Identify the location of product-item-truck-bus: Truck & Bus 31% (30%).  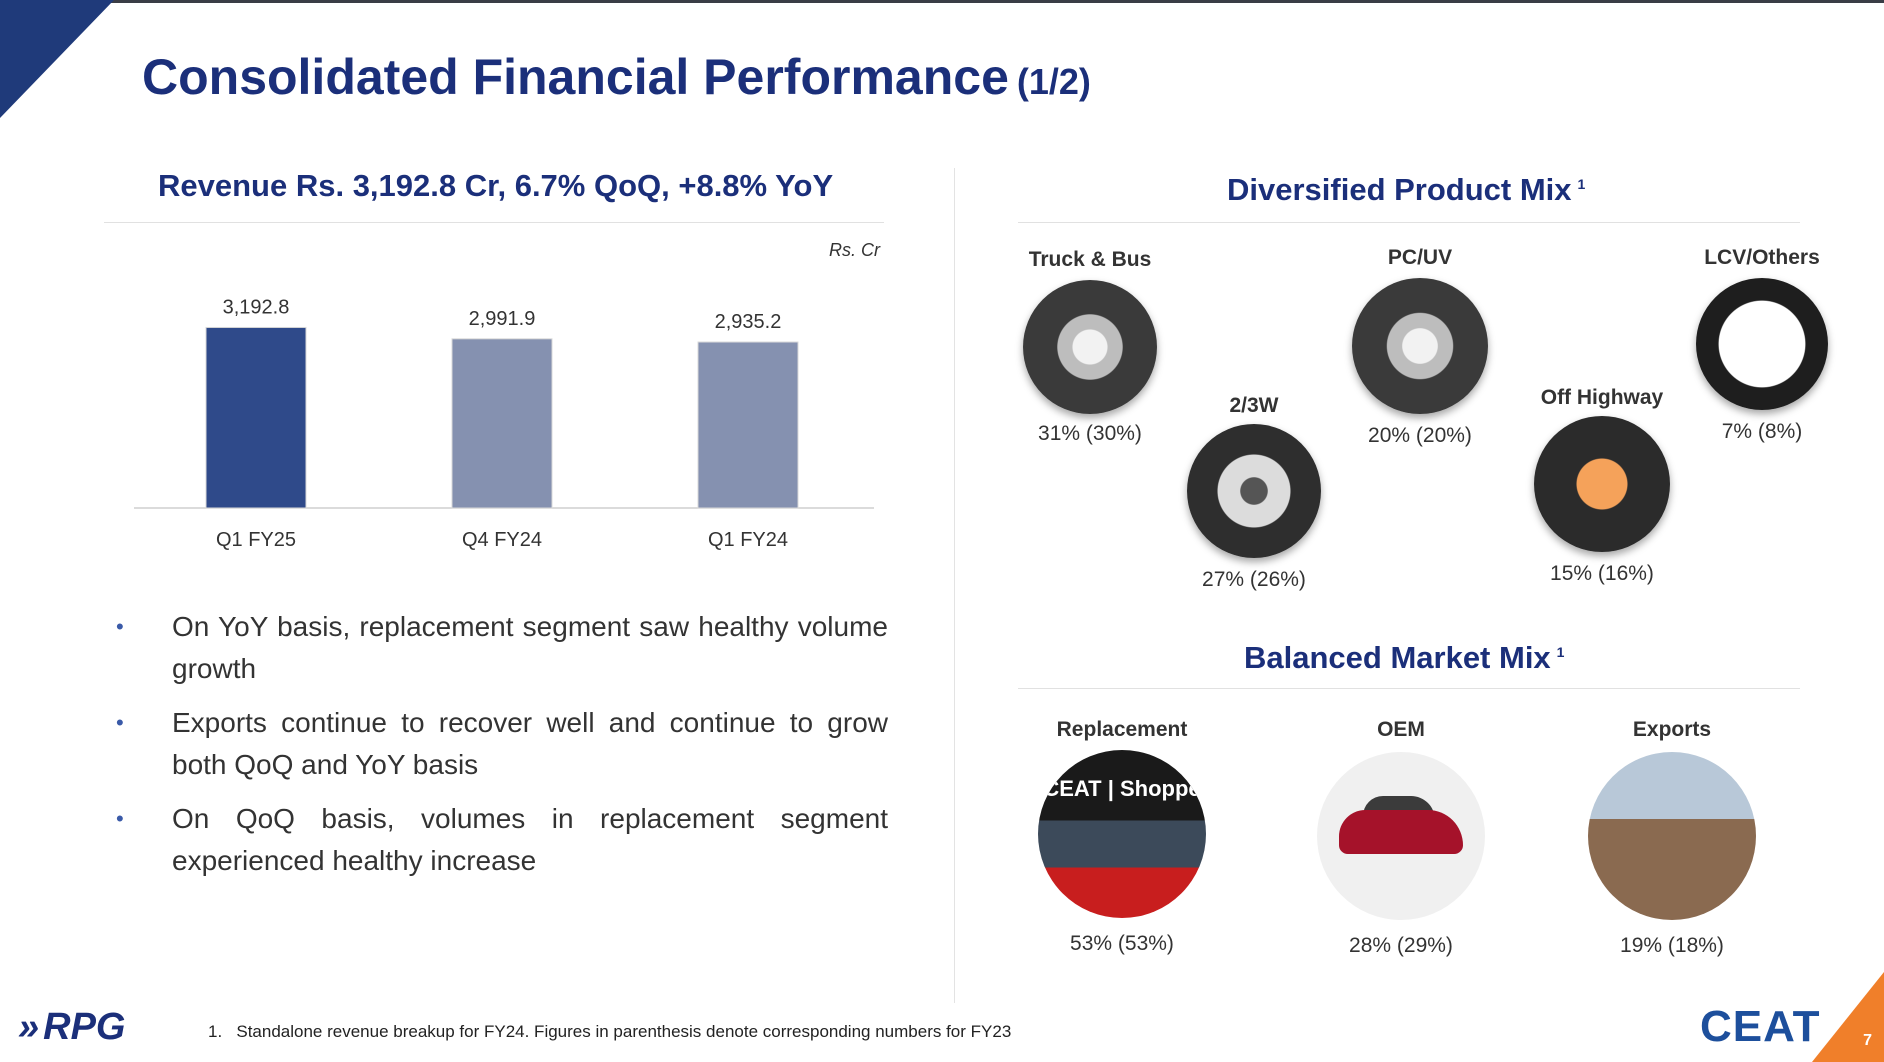
(1090, 347).